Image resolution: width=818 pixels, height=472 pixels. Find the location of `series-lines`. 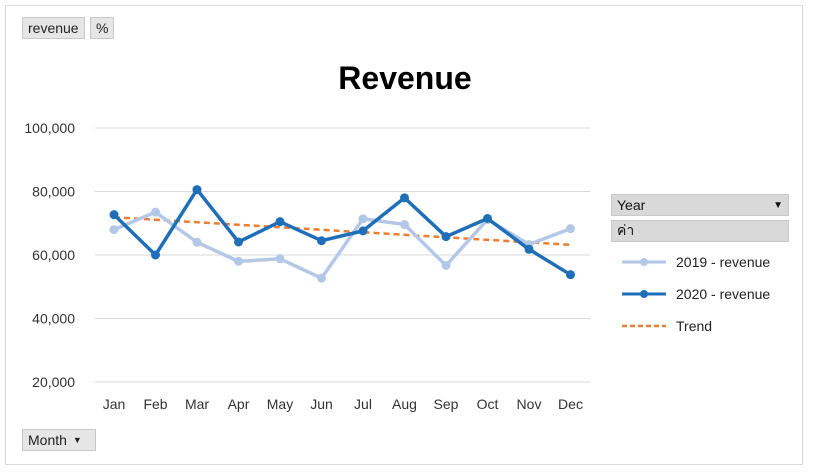

series-lines is located at coordinates (342, 234).